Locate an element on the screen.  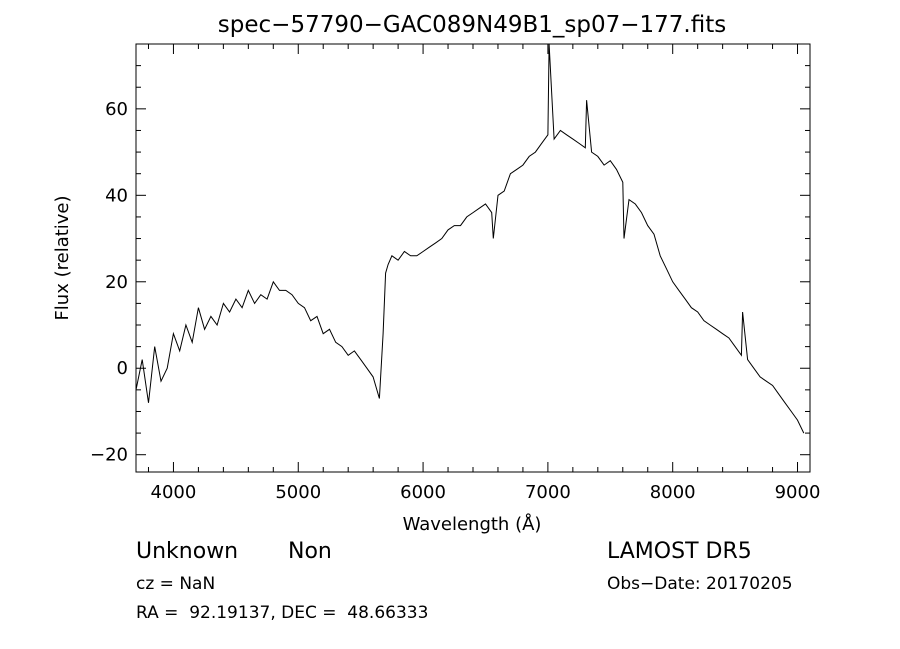
survey-label: LAMOST DR5 is located at coordinates (679, 551).